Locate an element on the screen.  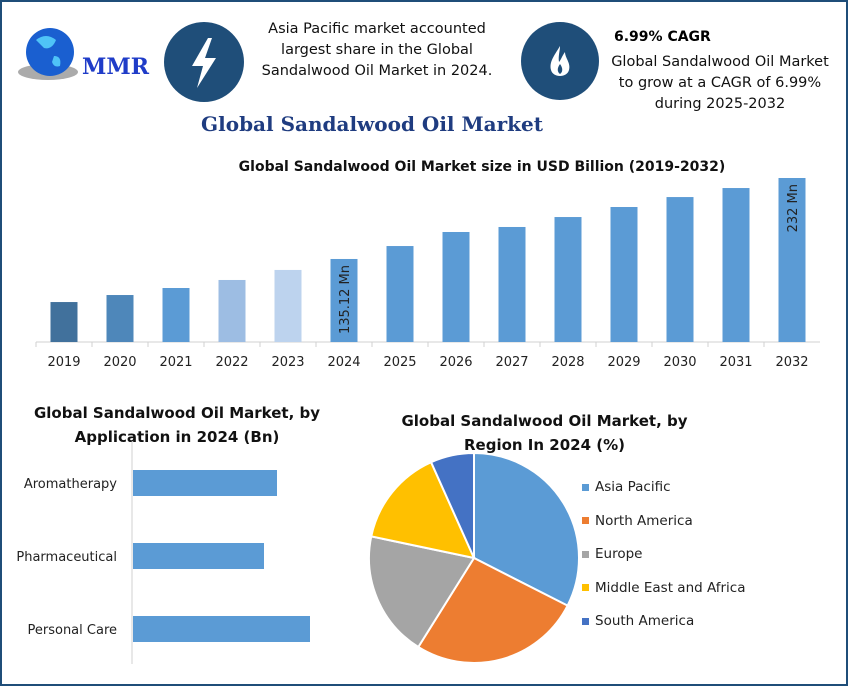
bar-Aromatherapy is located at coordinates (205, 483).